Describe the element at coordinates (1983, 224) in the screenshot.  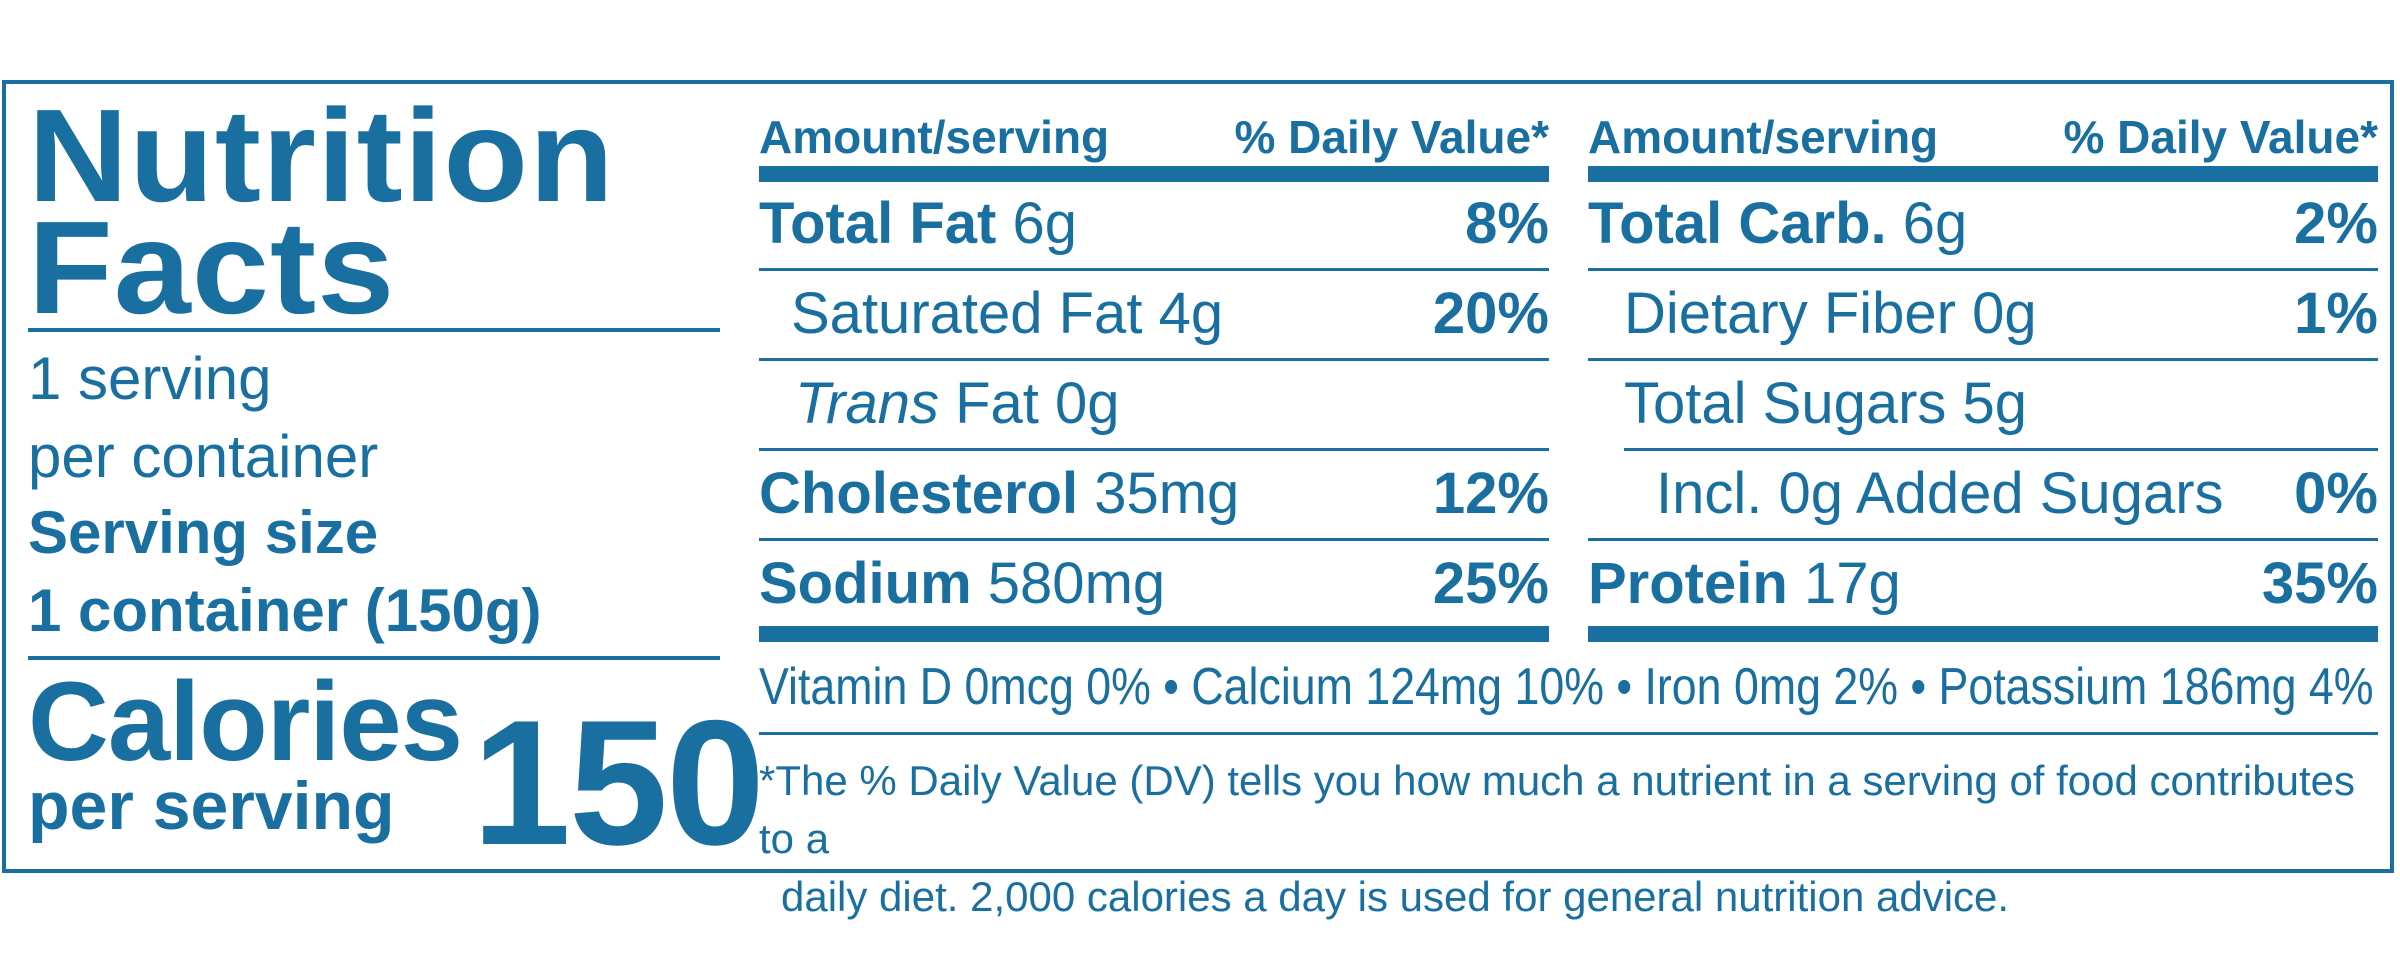
I see `nutrient-row-total-carb: Total Carb. 6g 2%` at that location.